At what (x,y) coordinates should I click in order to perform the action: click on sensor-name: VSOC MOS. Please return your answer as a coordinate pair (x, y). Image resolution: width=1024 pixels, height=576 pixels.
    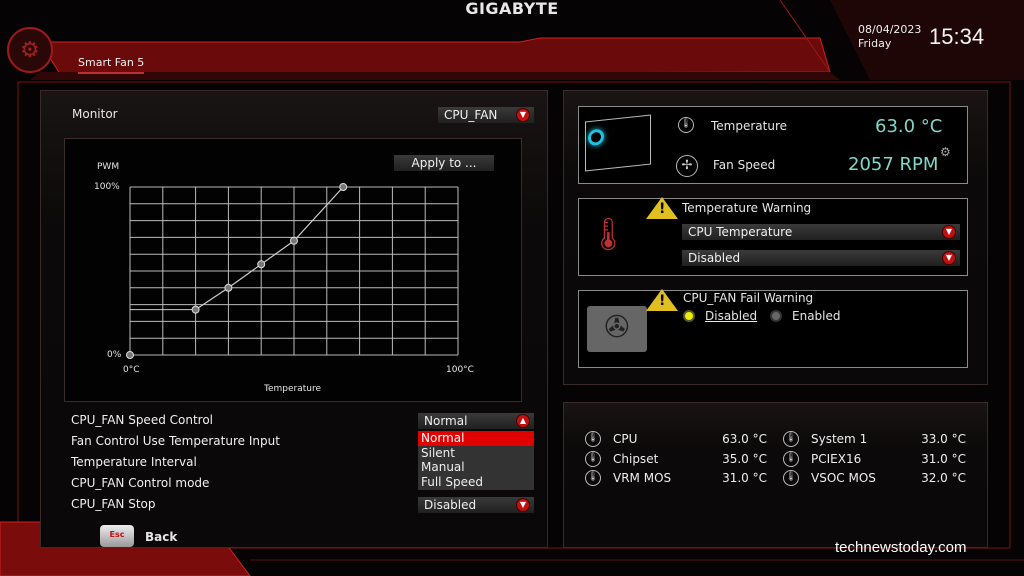
    Looking at the image, I should click on (843, 478).